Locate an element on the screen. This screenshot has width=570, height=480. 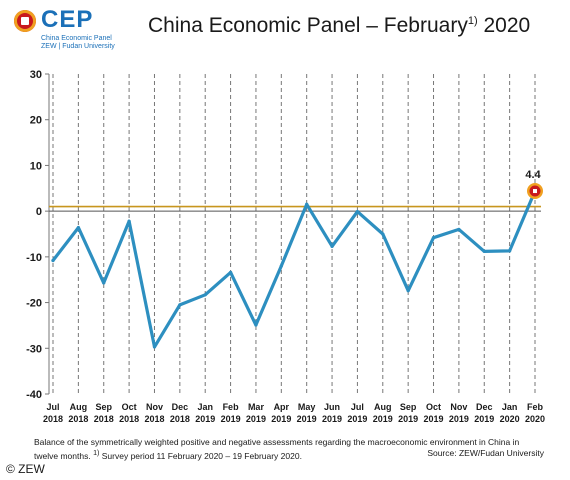
y-tick-label: 0 is located at coordinates (39, 212).